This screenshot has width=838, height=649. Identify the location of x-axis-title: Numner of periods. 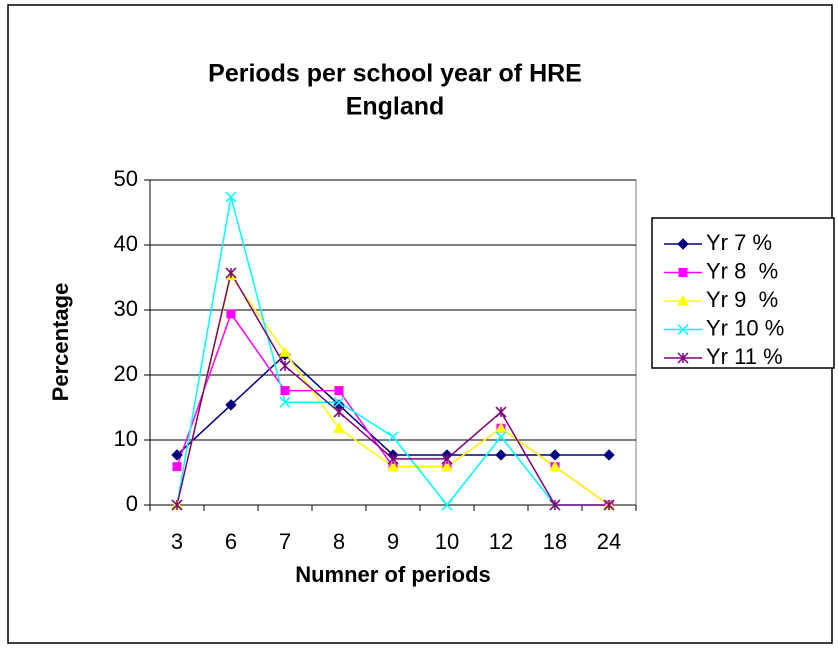
(393, 574).